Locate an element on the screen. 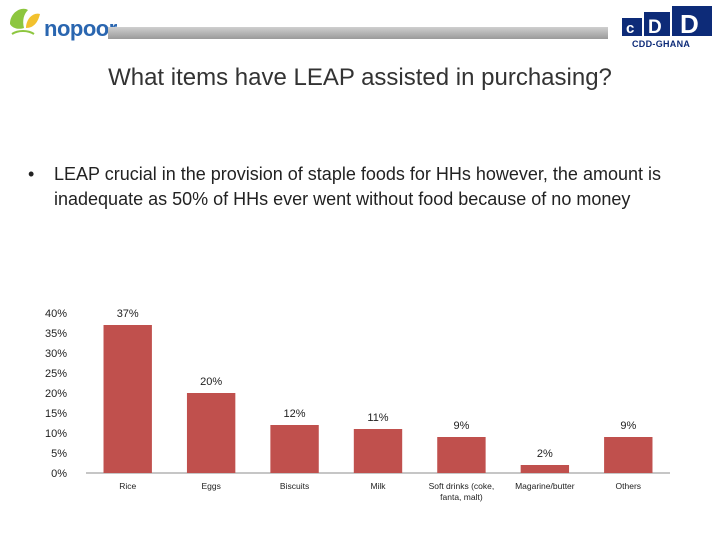 The height and width of the screenshot is (540, 720). x-tick-label: Rice is located at coordinates (127, 486).